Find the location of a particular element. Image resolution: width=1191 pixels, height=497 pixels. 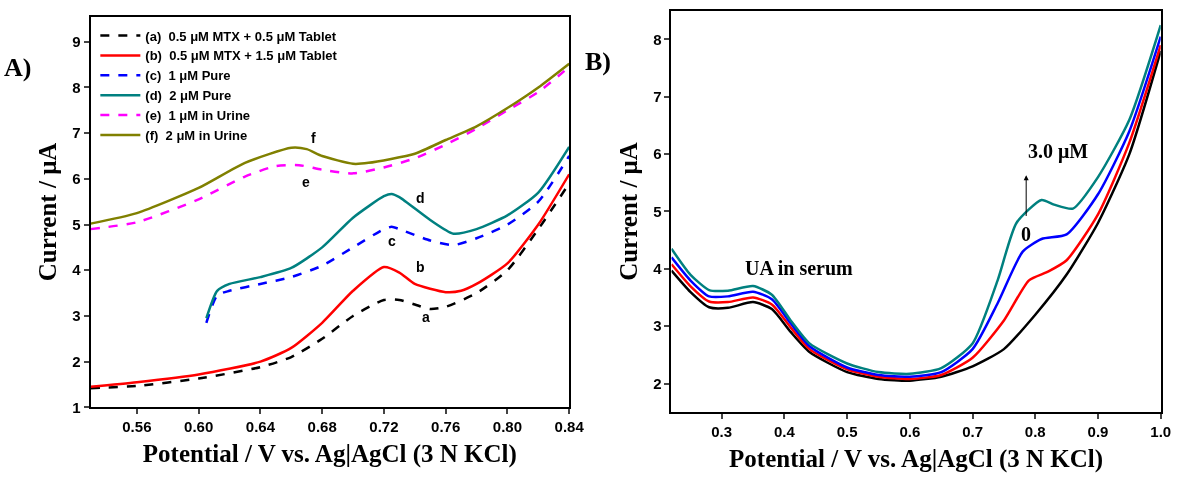

x-tick-label: 0.56 is located at coordinates (137, 427).